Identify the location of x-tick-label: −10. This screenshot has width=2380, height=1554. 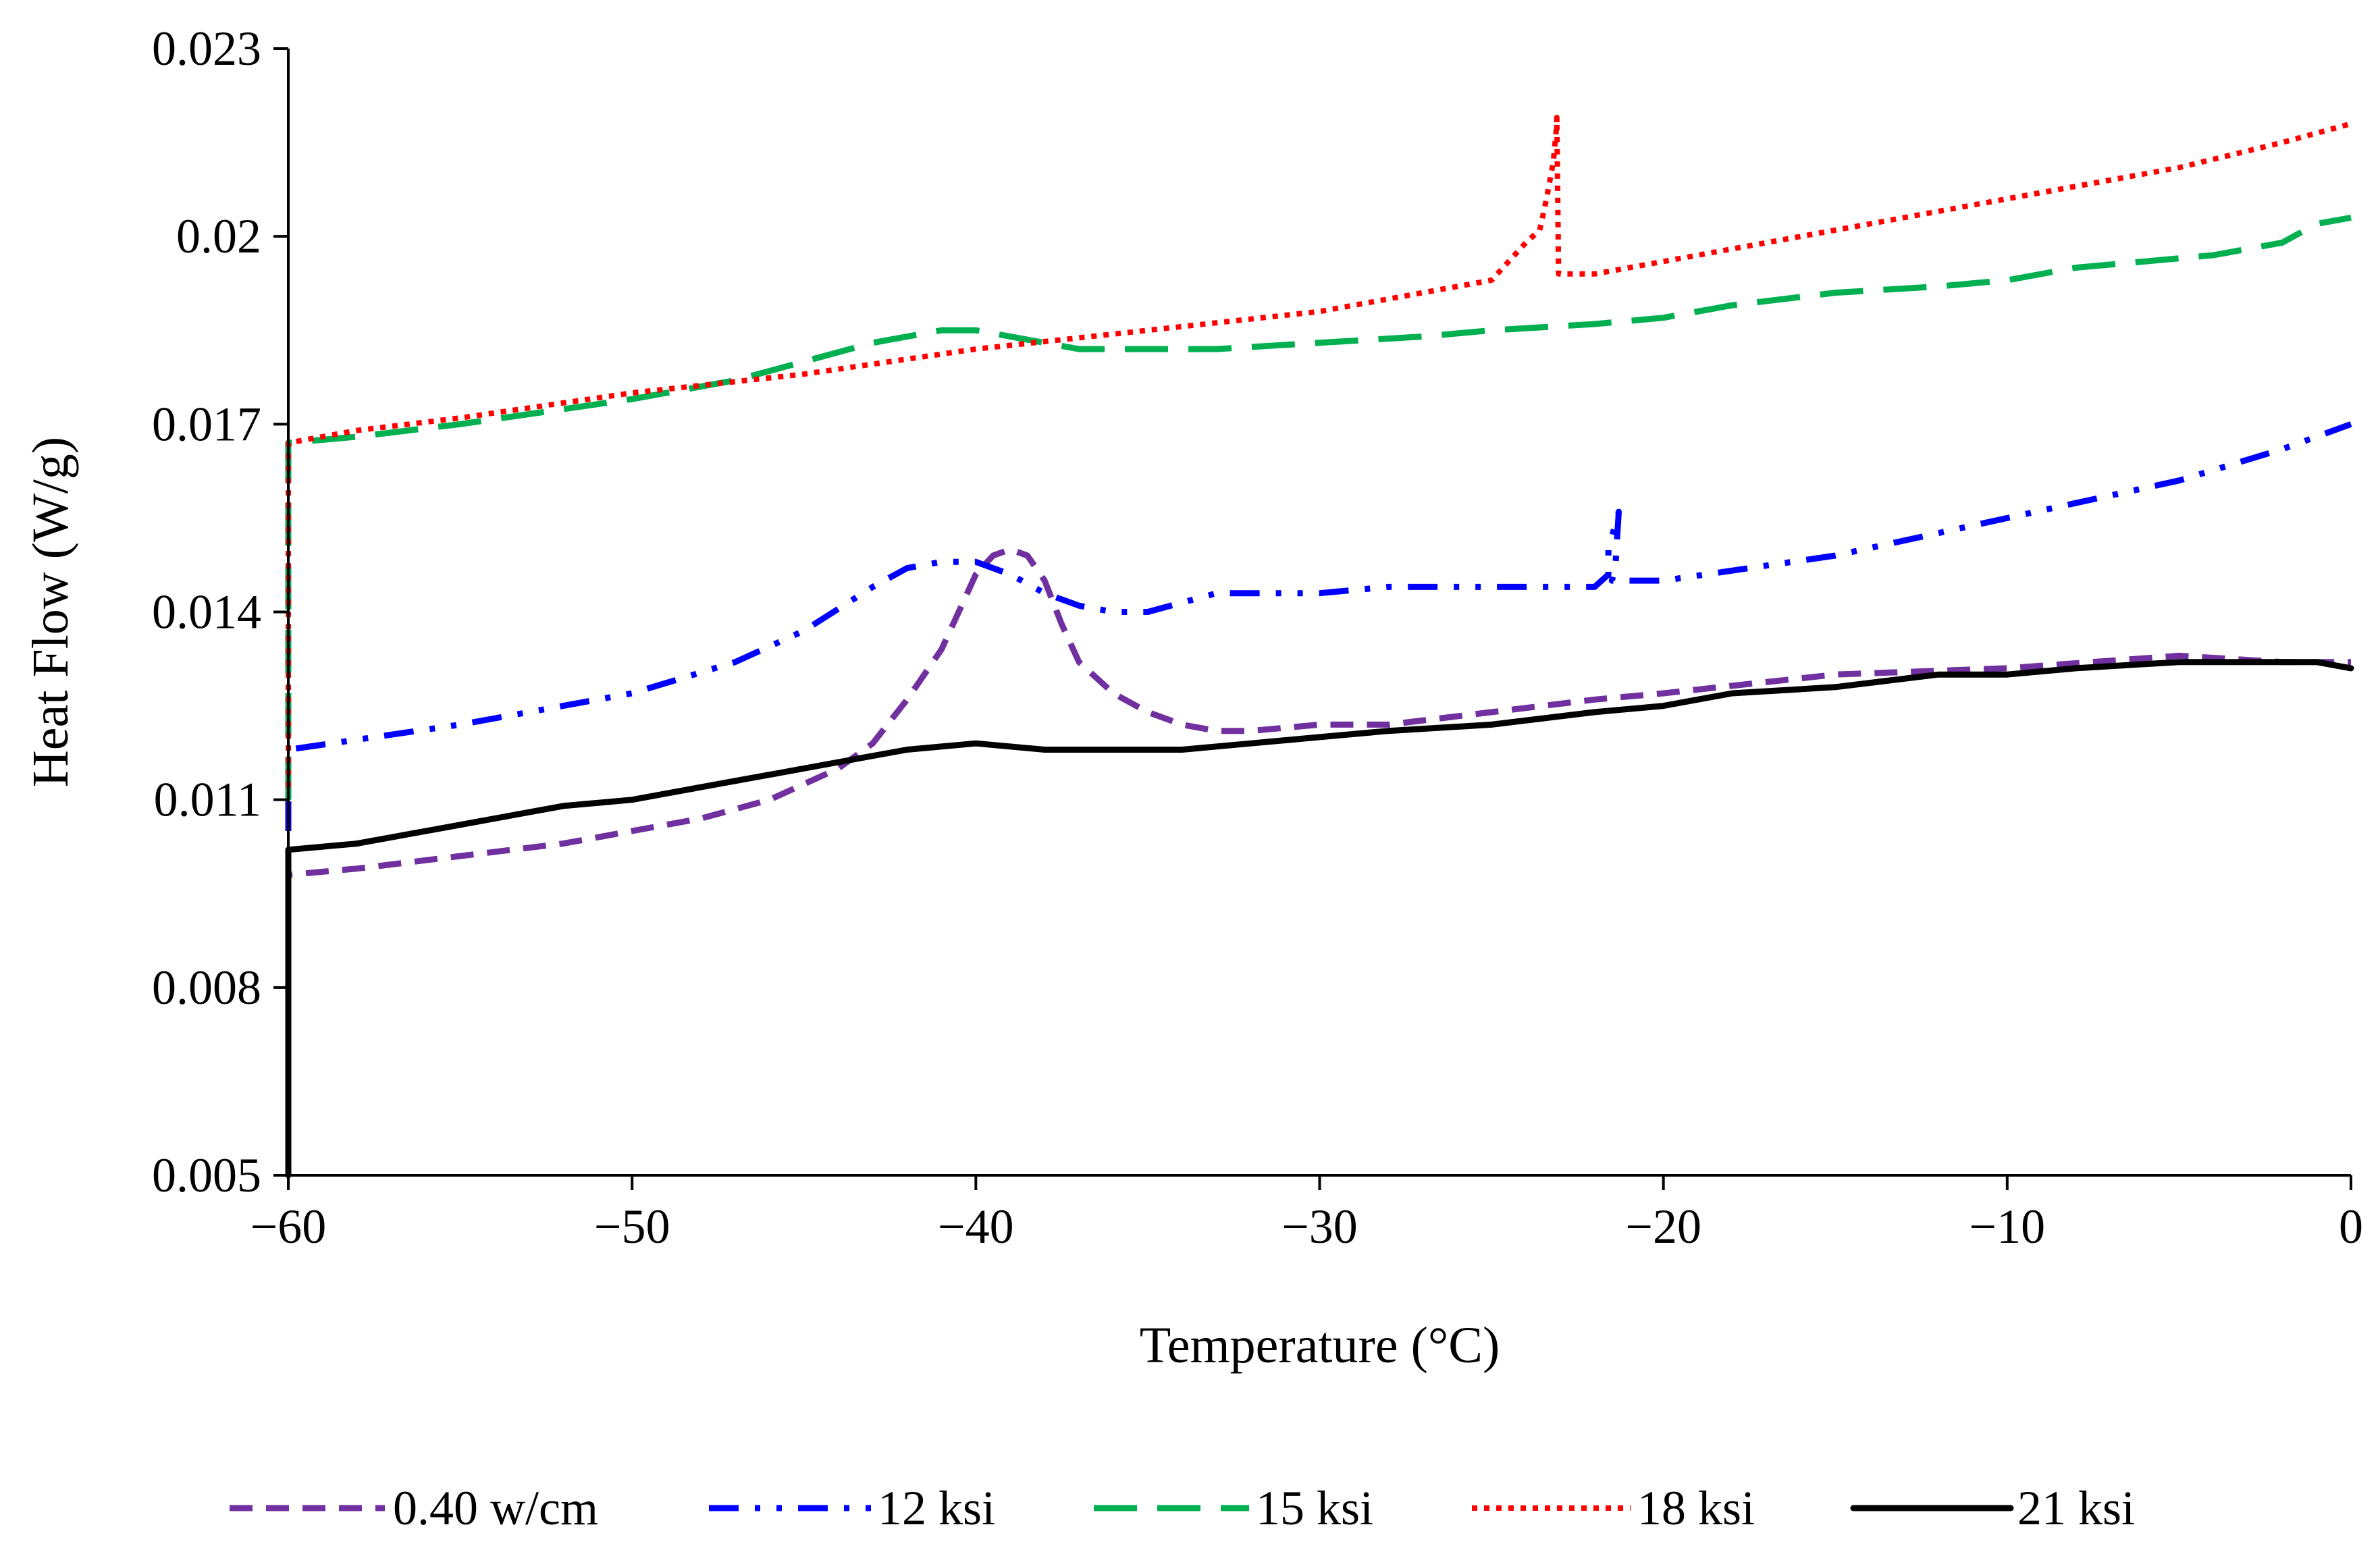
(2007, 1227).